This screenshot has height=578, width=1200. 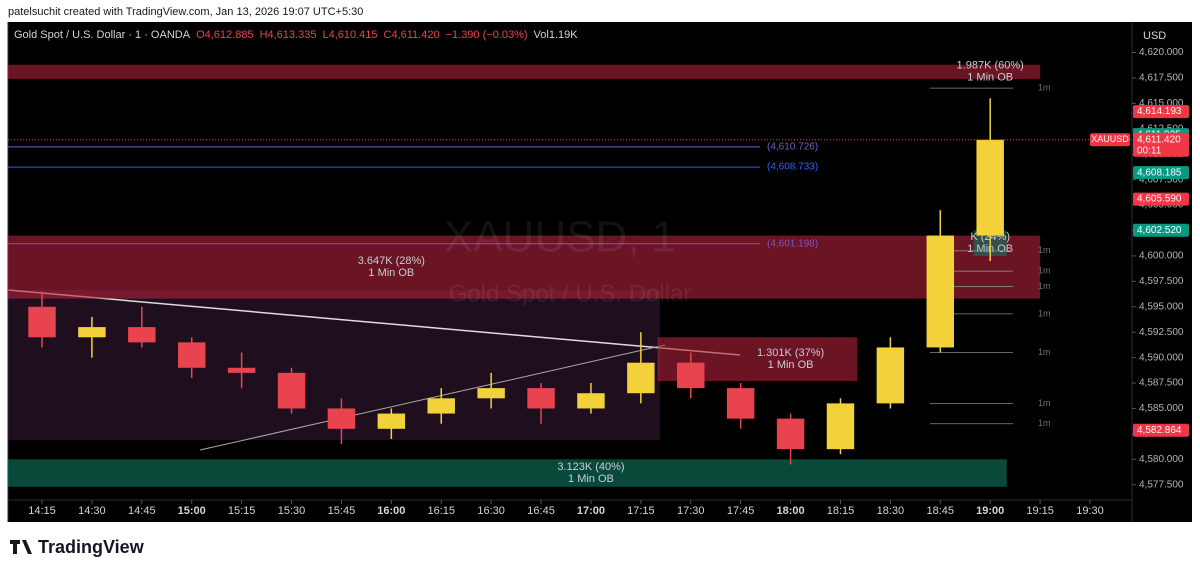 I want to click on y-tick-label: 4,580.000, so click(x=1161, y=459).